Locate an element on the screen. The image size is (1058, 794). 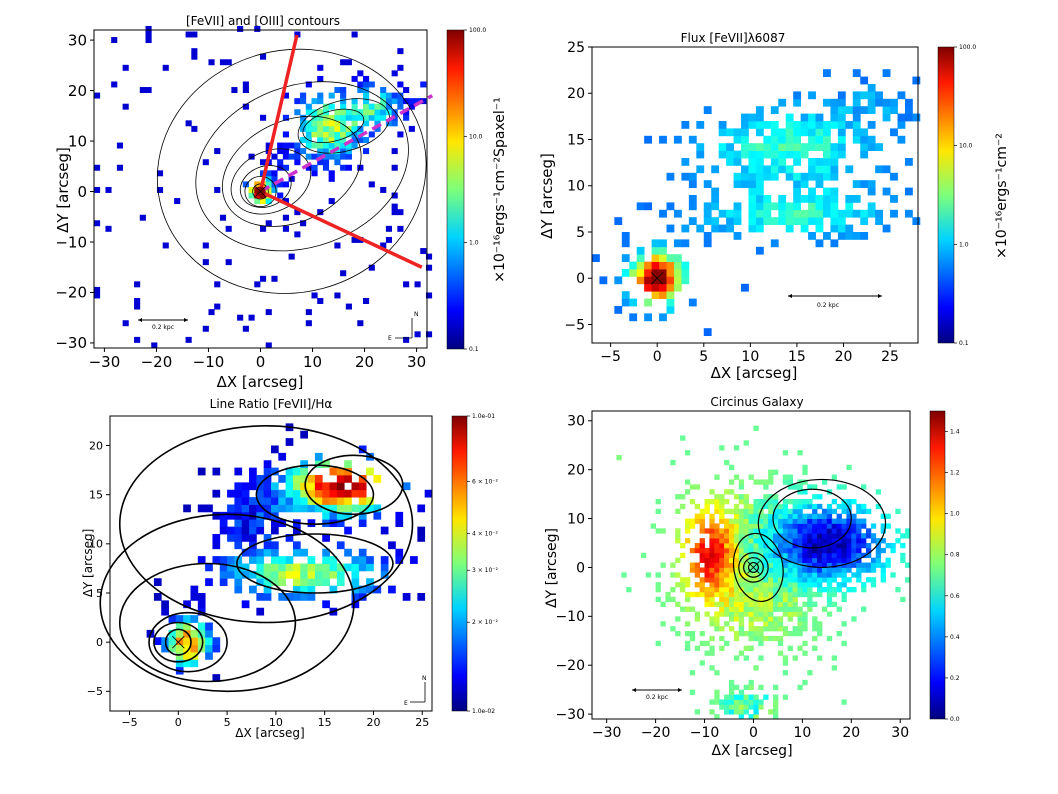
panel1-xtick-label-0: −30 is located at coordinates (105, 362).